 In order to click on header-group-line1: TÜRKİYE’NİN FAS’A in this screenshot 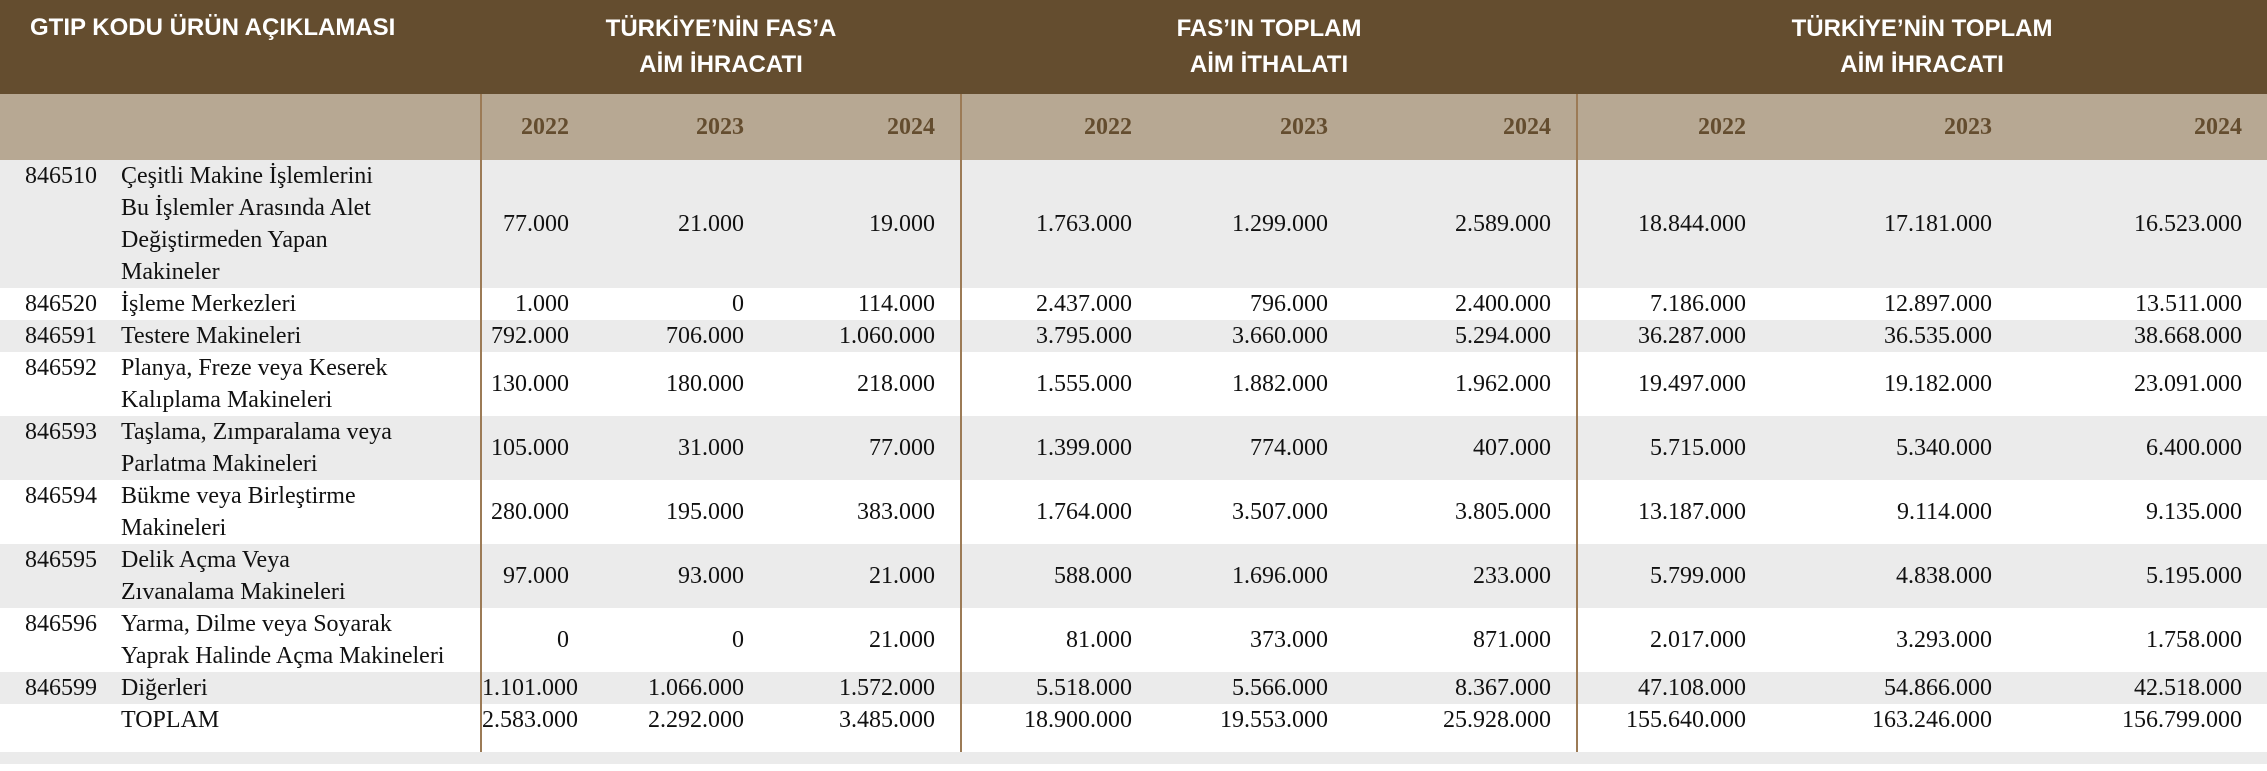, I will do `click(721, 28)`.